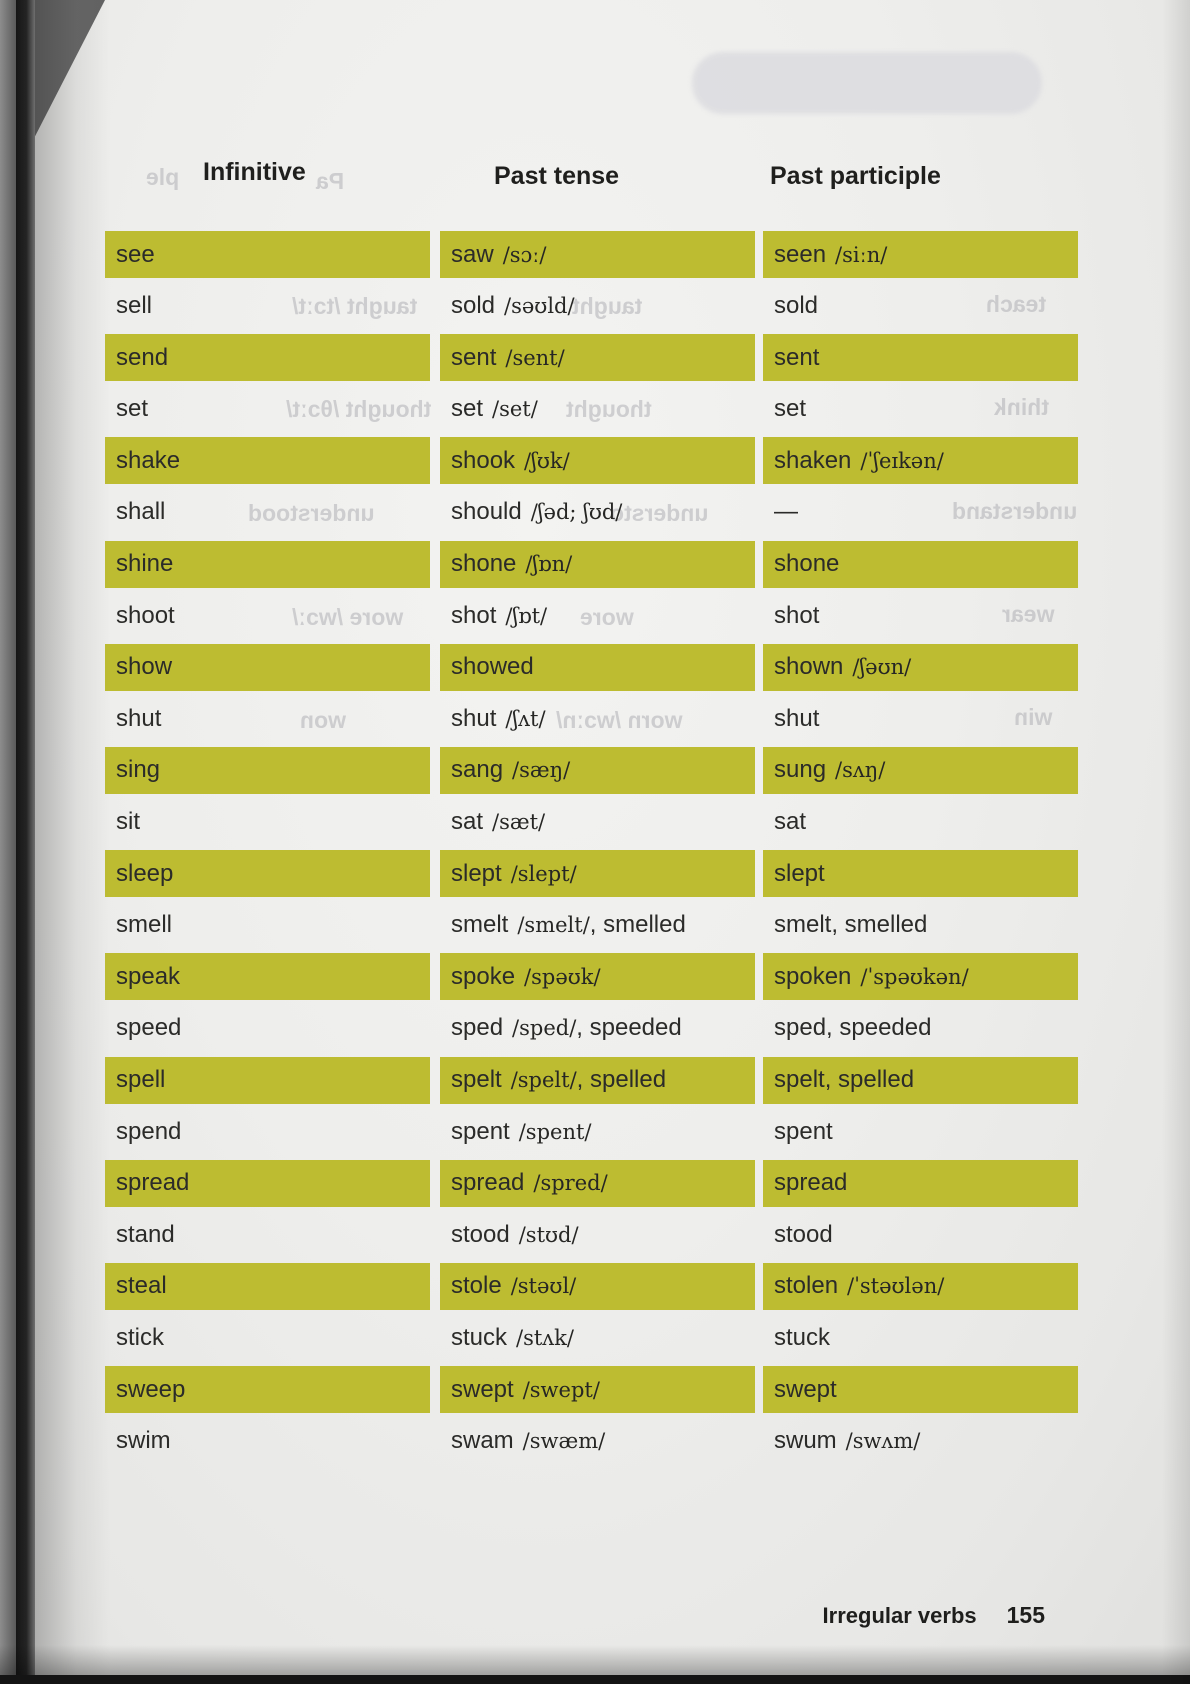  What do you see at coordinates (267, 822) in the screenshot?
I see `infinitive-cell: sit` at bounding box center [267, 822].